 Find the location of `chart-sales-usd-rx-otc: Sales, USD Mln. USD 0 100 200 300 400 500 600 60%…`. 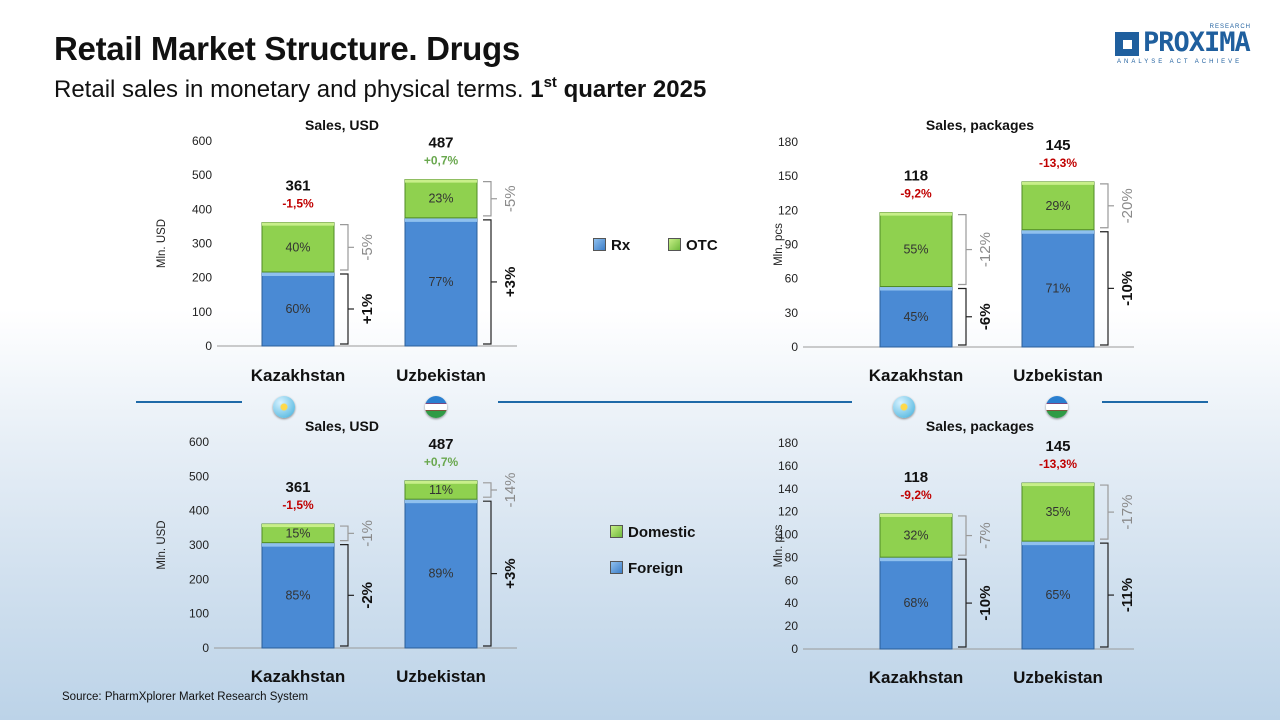

chart-sales-usd-rx-otc: Sales, USD Mln. USD 0 100 200 300 400 500 600 60%… is located at coordinates (337, 251).